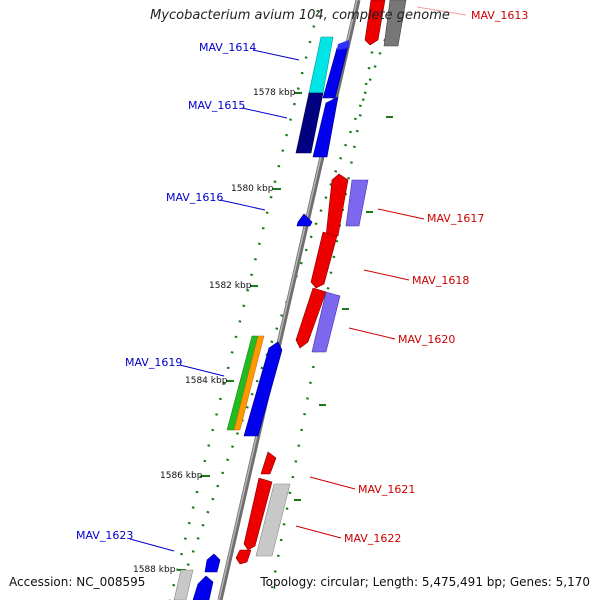 This screenshot has height=604, width=600. What do you see at coordinates (324, 260) in the screenshot?
I see `gene-mav1618` at bounding box center [324, 260].